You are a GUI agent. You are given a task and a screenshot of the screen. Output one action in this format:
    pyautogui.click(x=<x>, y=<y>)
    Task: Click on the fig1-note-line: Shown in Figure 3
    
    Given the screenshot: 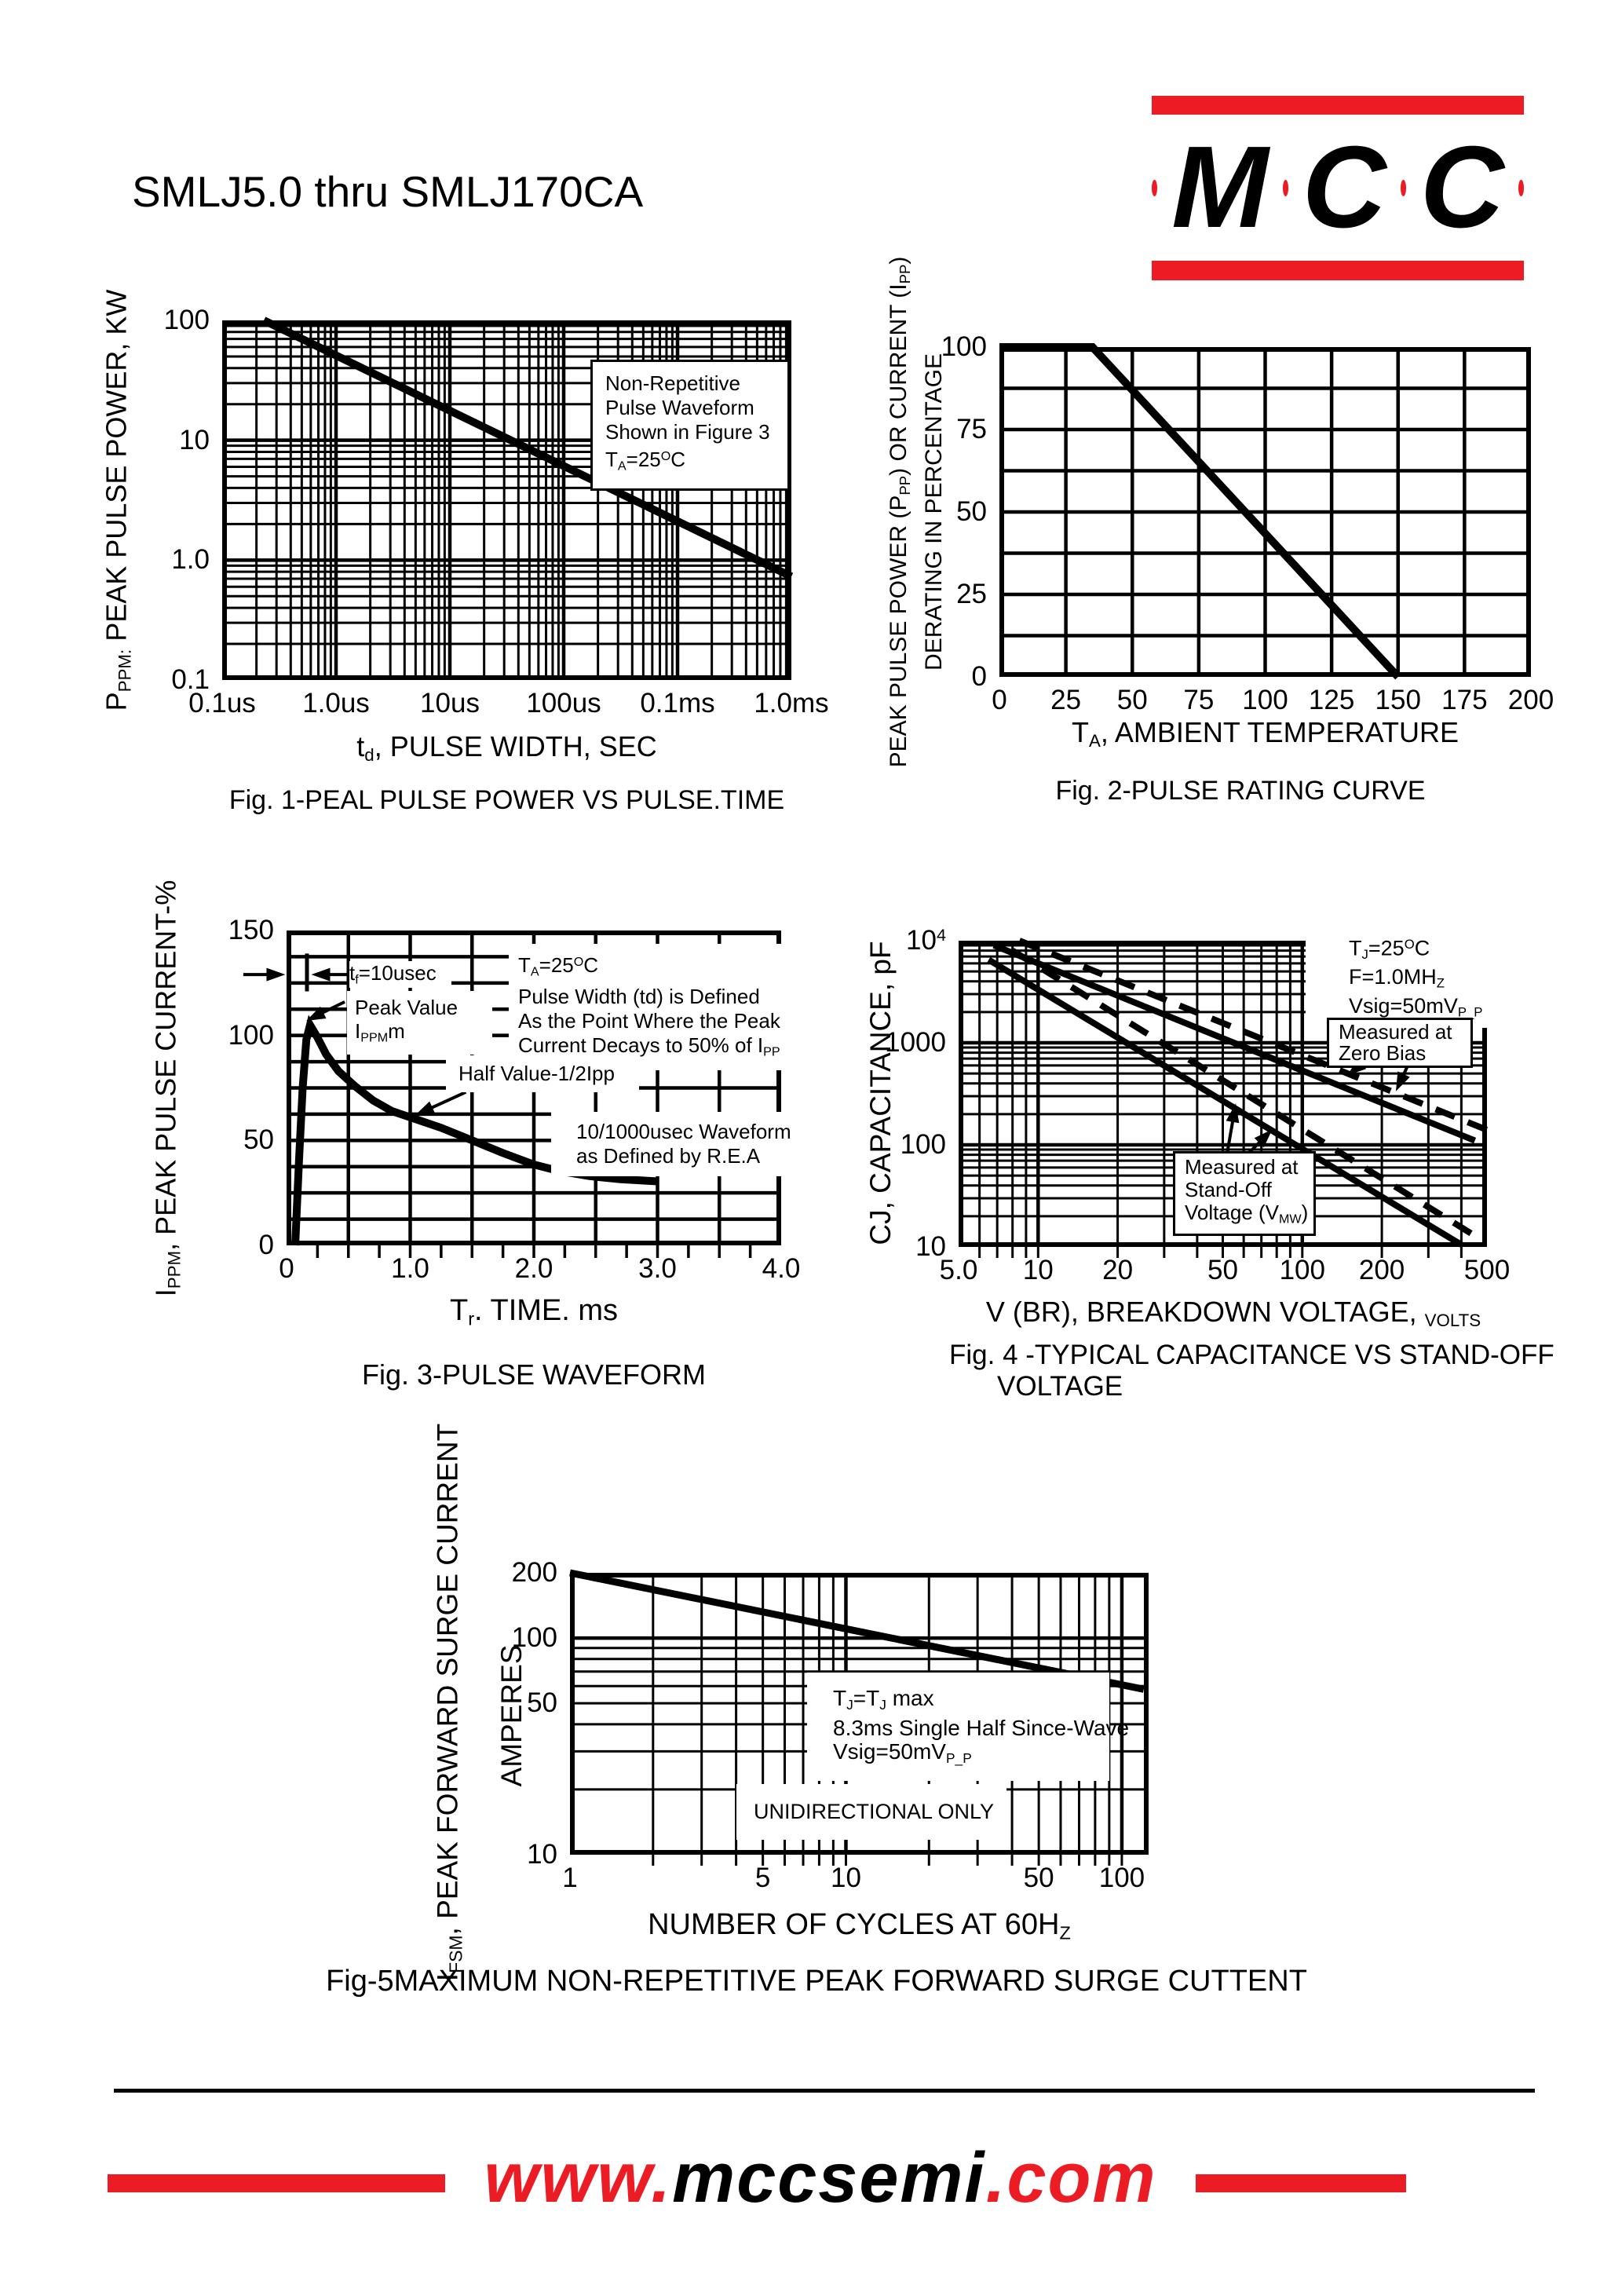 What is the action you would take?
    pyautogui.click(x=687, y=432)
    